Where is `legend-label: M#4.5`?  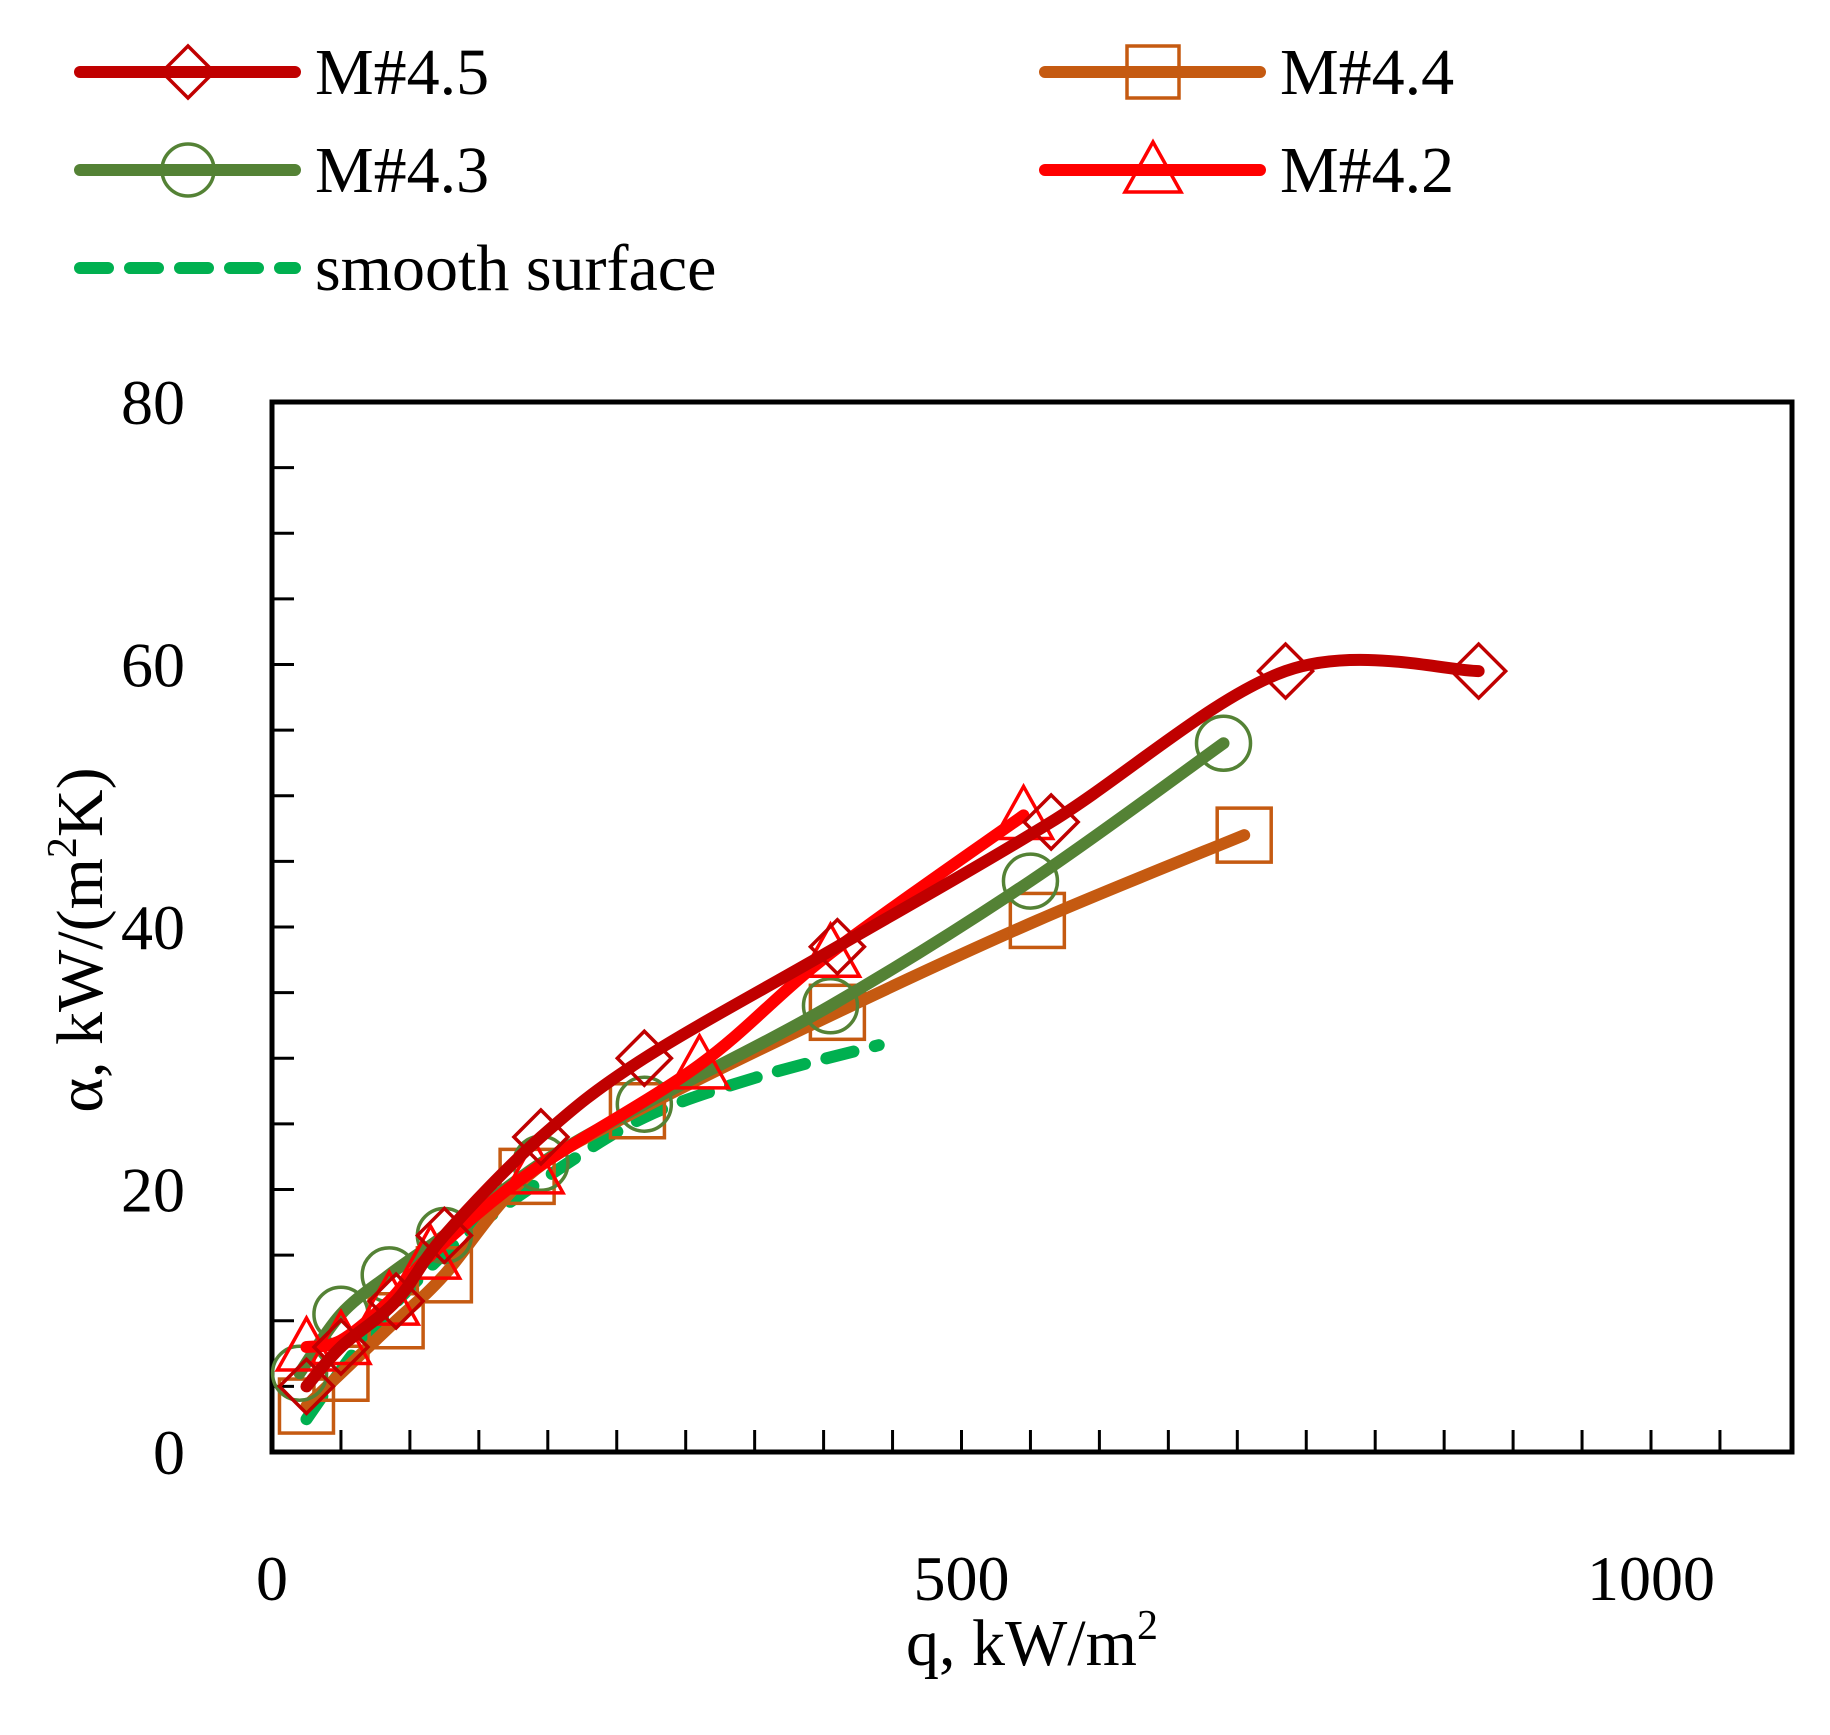
legend-label: M#4.5 is located at coordinates (402, 72).